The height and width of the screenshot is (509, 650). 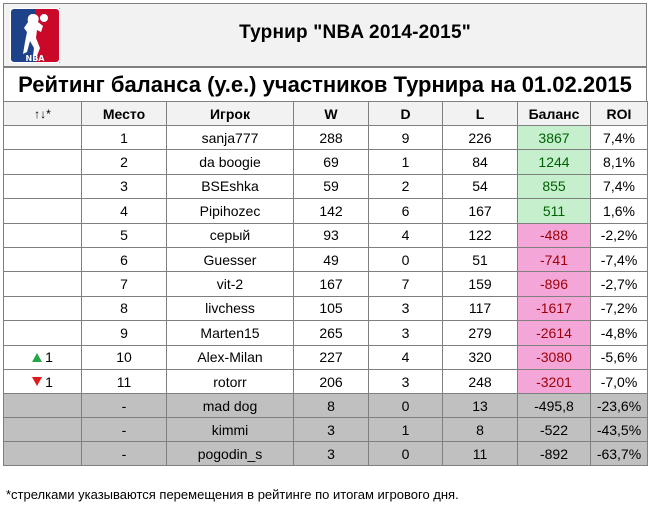 I want to click on player-cell: mad dog, so click(x=230, y=406).